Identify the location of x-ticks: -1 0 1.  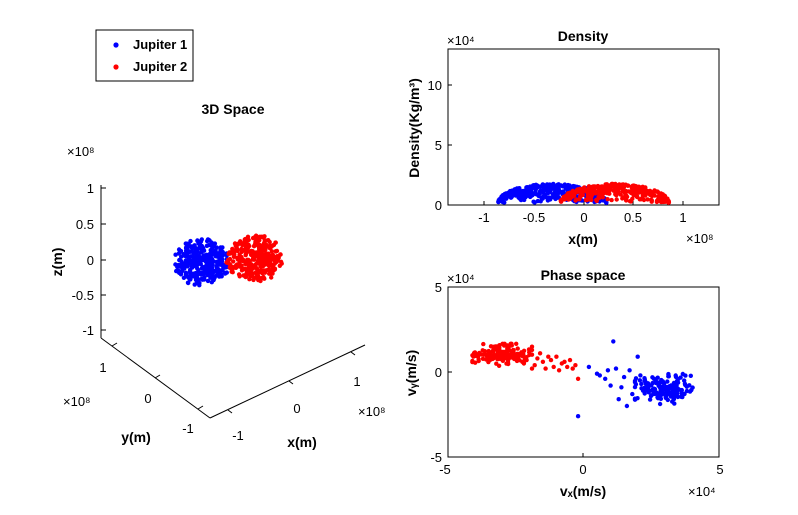
(294, 397).